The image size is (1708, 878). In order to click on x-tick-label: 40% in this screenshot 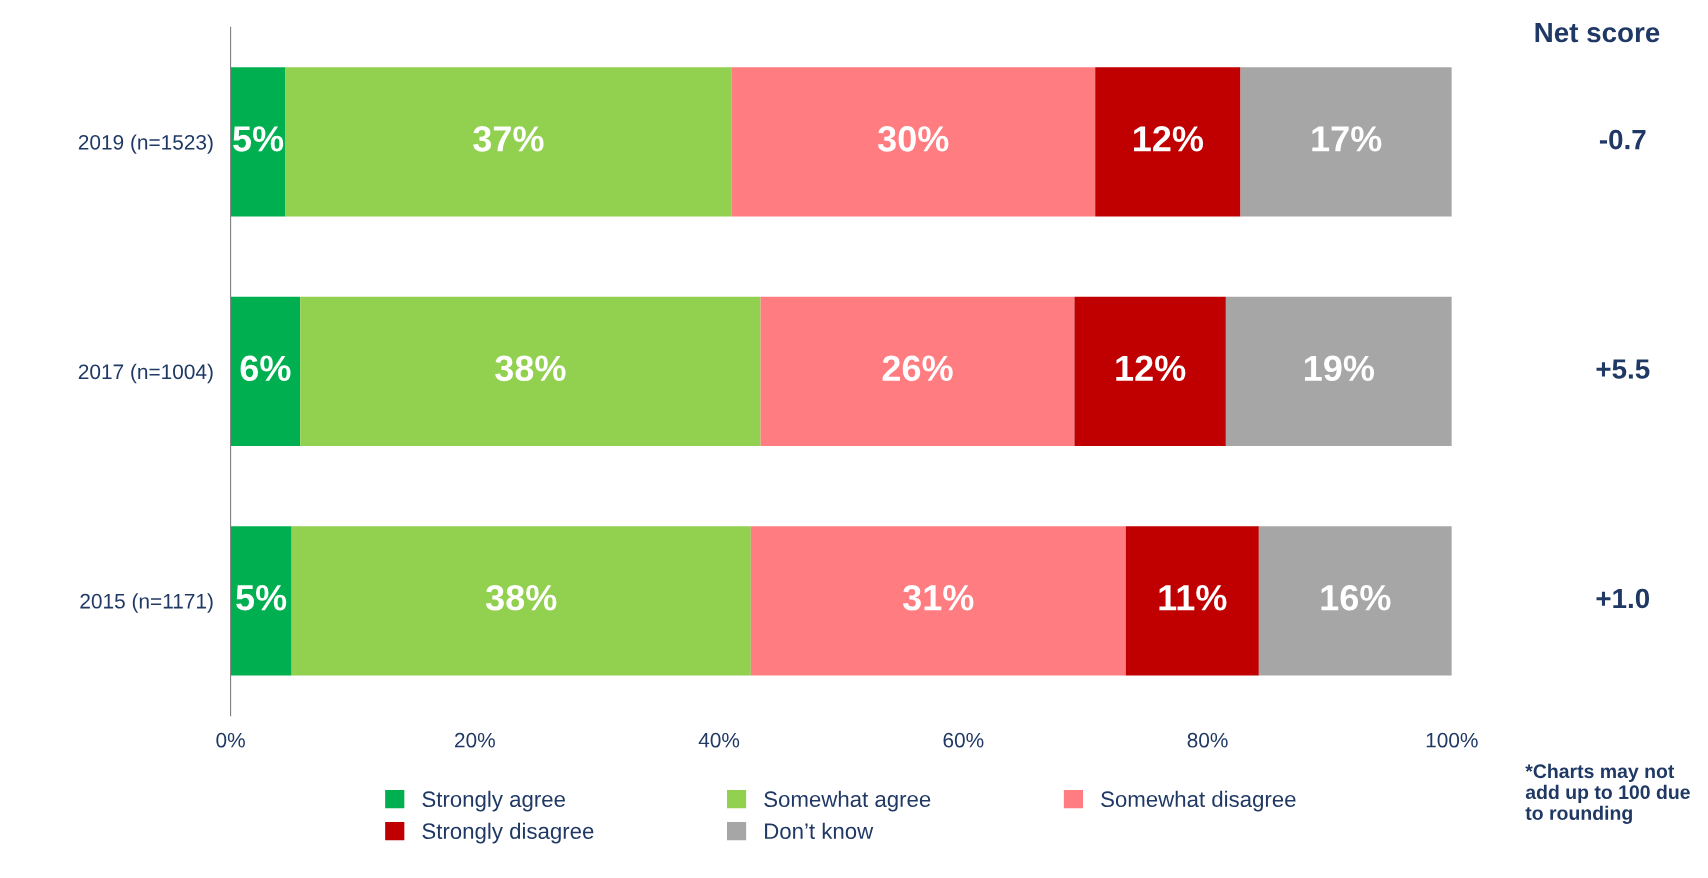, I will do `click(719, 740)`.